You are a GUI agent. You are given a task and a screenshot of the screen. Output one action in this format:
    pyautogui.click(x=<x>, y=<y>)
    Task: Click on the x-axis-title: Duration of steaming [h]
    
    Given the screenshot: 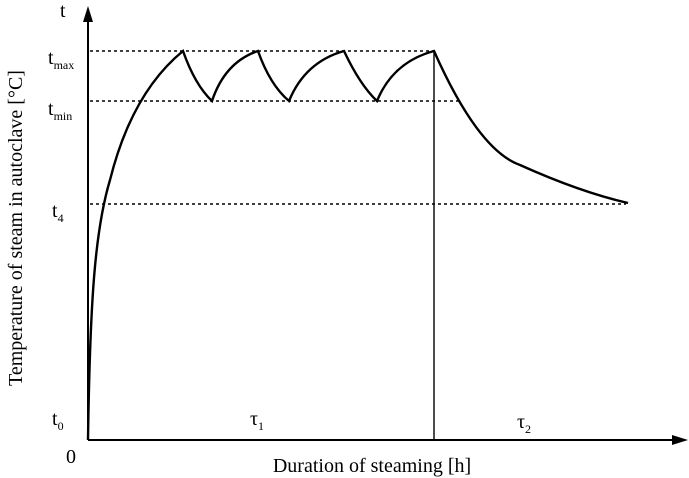 What is the action you would take?
    pyautogui.click(x=372, y=466)
    